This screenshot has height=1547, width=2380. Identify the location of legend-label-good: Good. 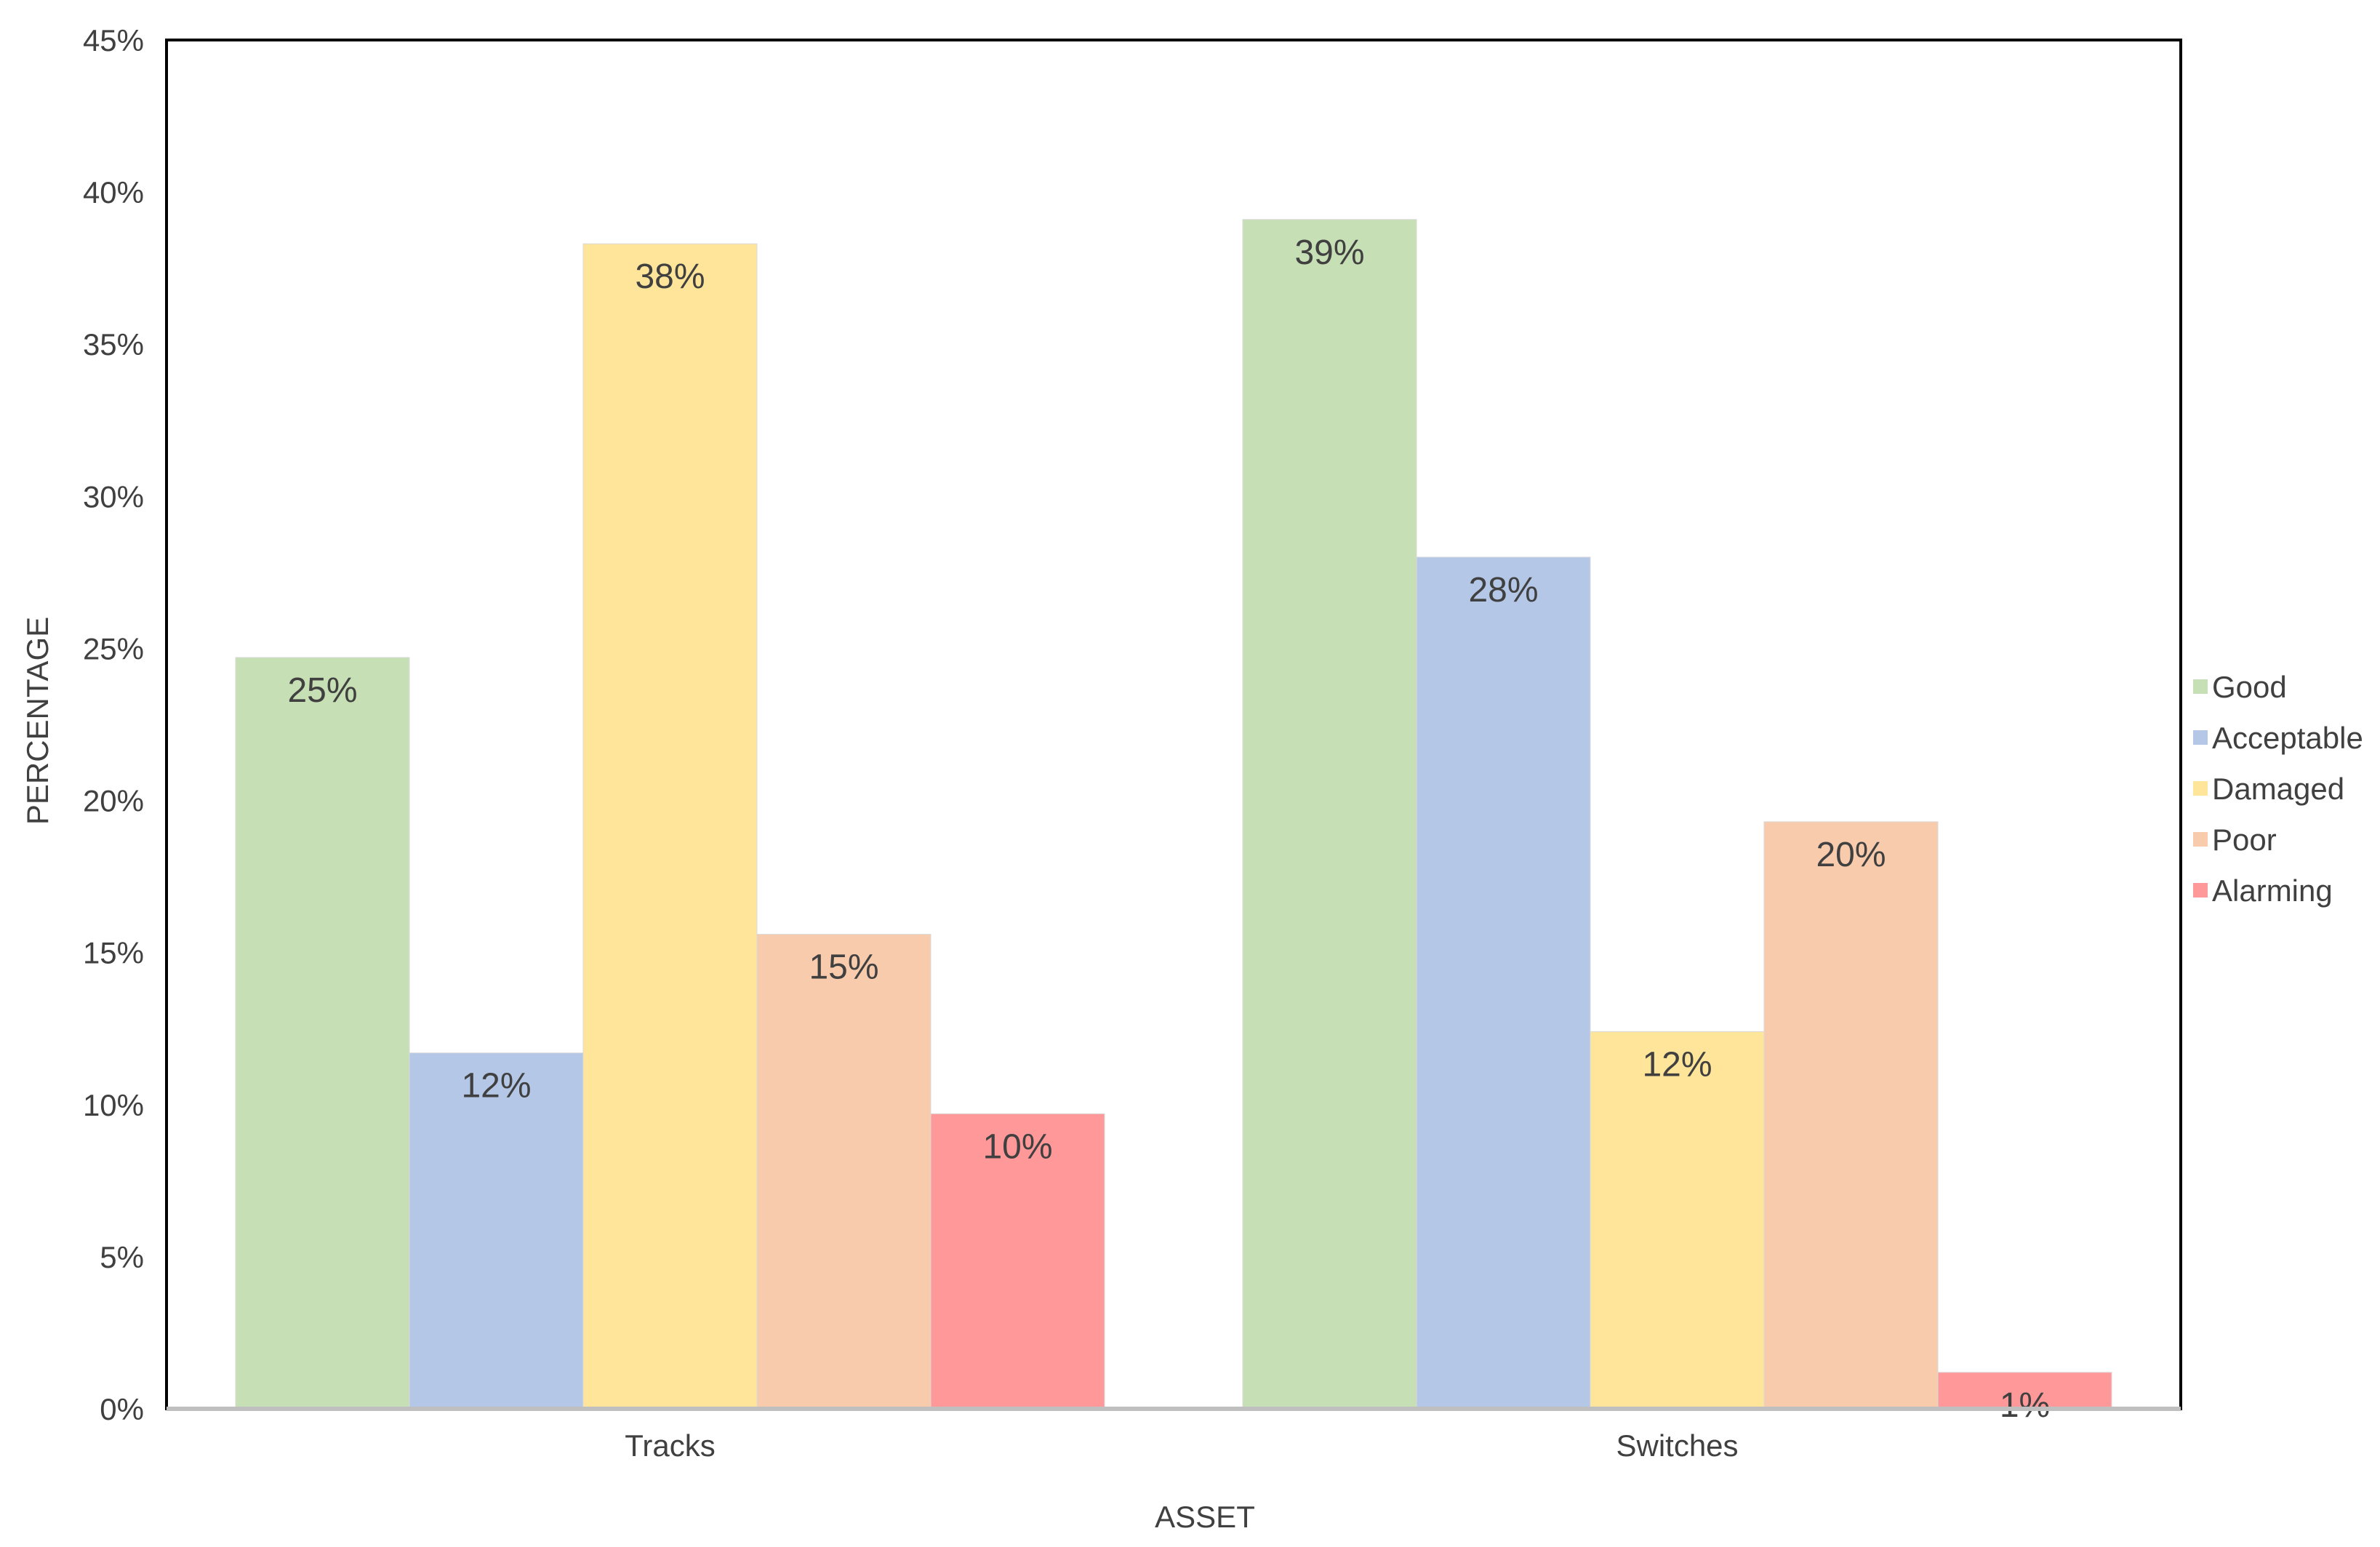
(2249, 687).